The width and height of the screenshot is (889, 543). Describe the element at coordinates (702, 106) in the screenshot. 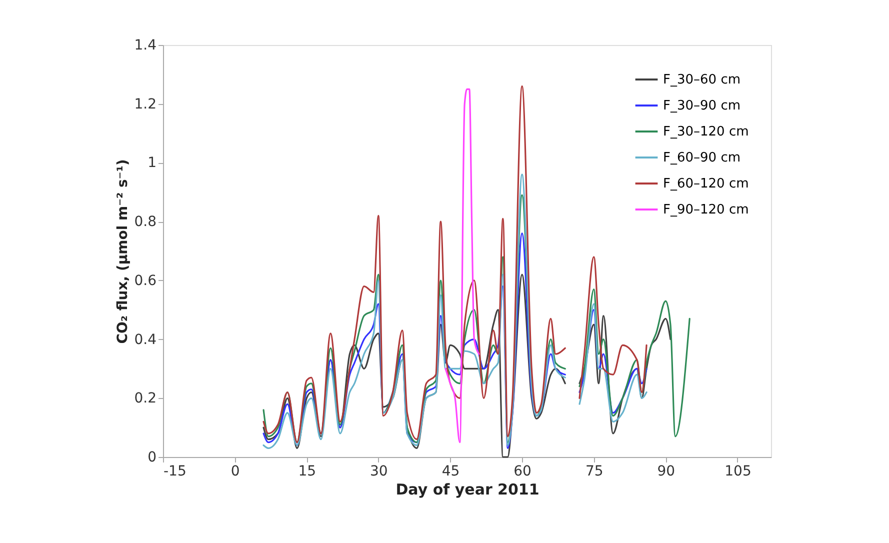

I see `legend-label: F_30–90 cm` at that location.